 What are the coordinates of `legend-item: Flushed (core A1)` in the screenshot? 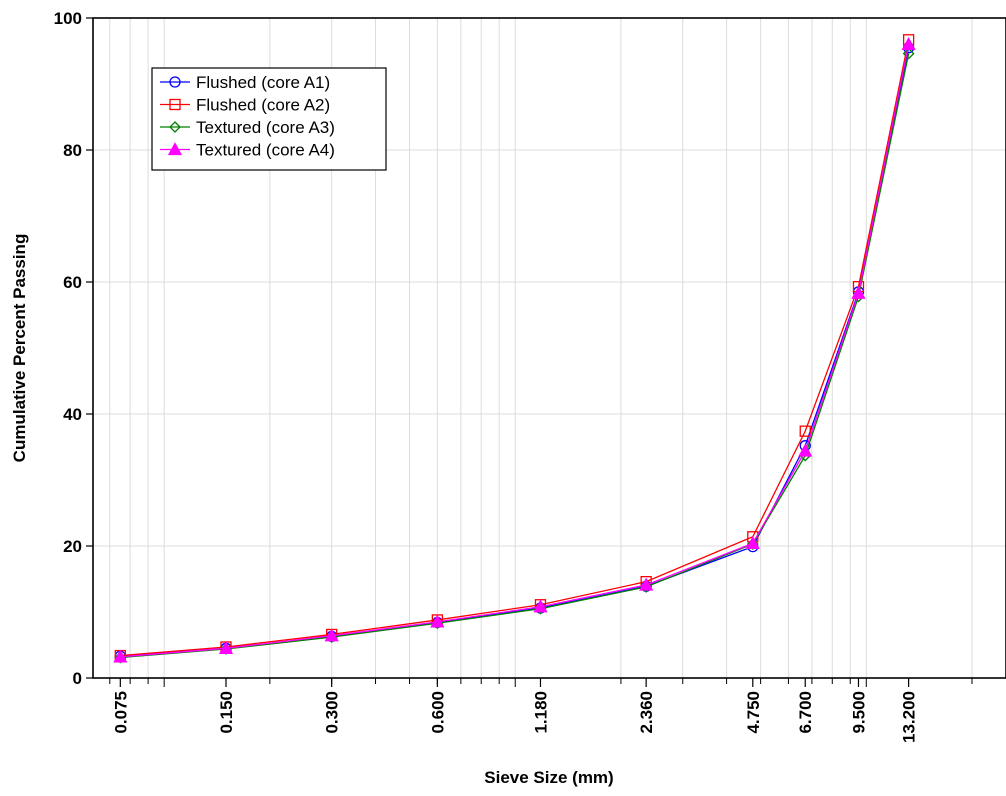 It's located at (245, 82).